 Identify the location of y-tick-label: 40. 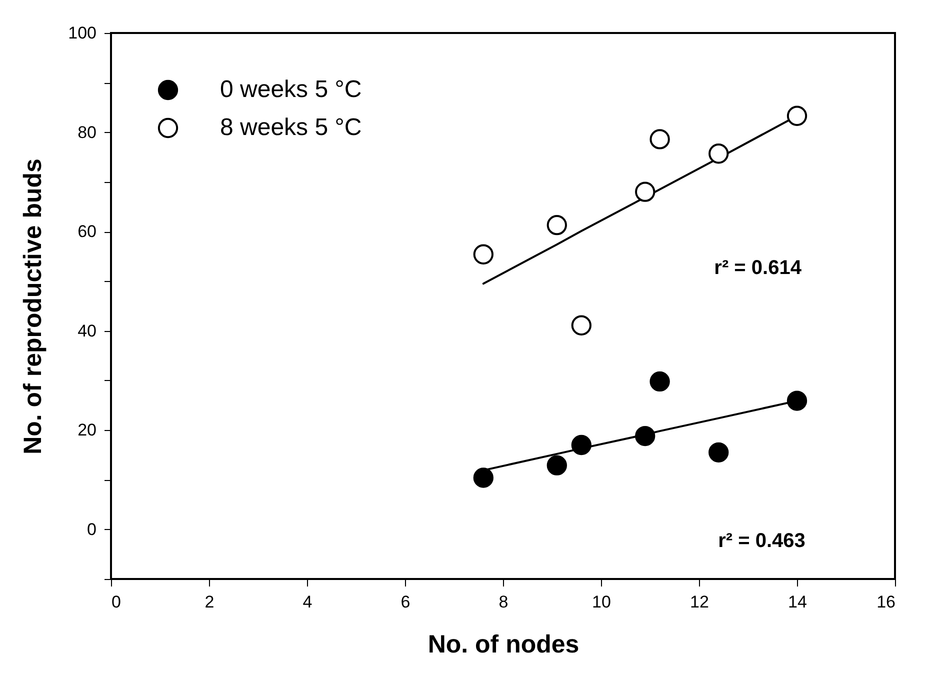
(87, 330).